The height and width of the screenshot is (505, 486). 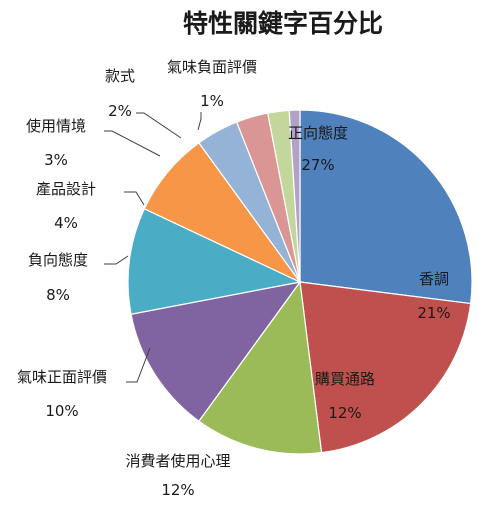 I want to click on slice-label: 購買通路, so click(x=345, y=379).